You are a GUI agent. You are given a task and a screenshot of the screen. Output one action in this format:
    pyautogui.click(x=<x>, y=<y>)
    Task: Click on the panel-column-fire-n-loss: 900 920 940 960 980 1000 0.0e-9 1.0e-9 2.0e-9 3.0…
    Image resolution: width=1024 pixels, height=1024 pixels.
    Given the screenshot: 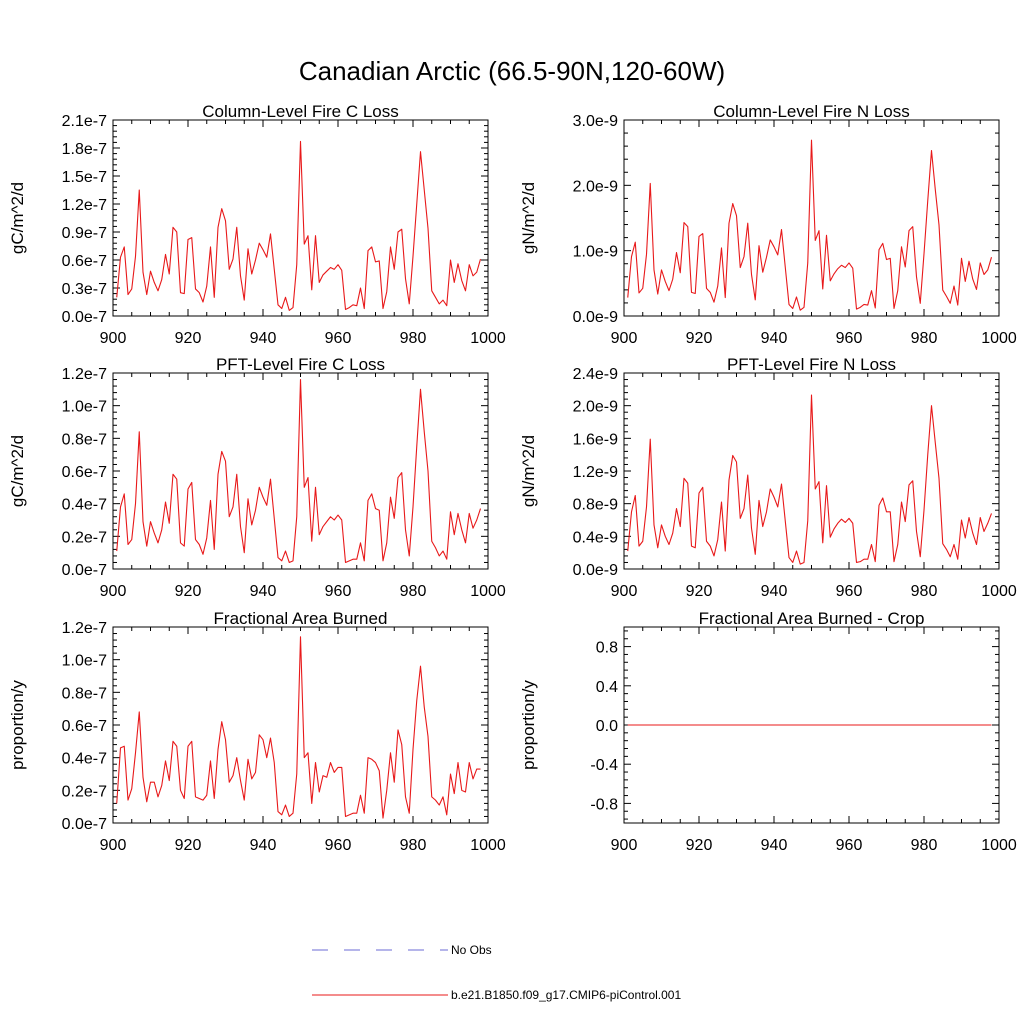 What is the action you would take?
    pyautogui.click(x=768, y=224)
    